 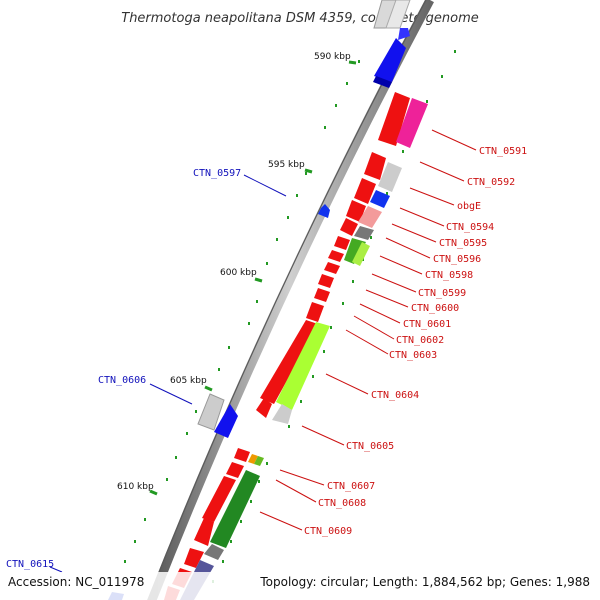 What do you see at coordinates (413, 355) in the screenshot?
I see `label-CTN_0603: CTN_0603` at bounding box center [413, 355].